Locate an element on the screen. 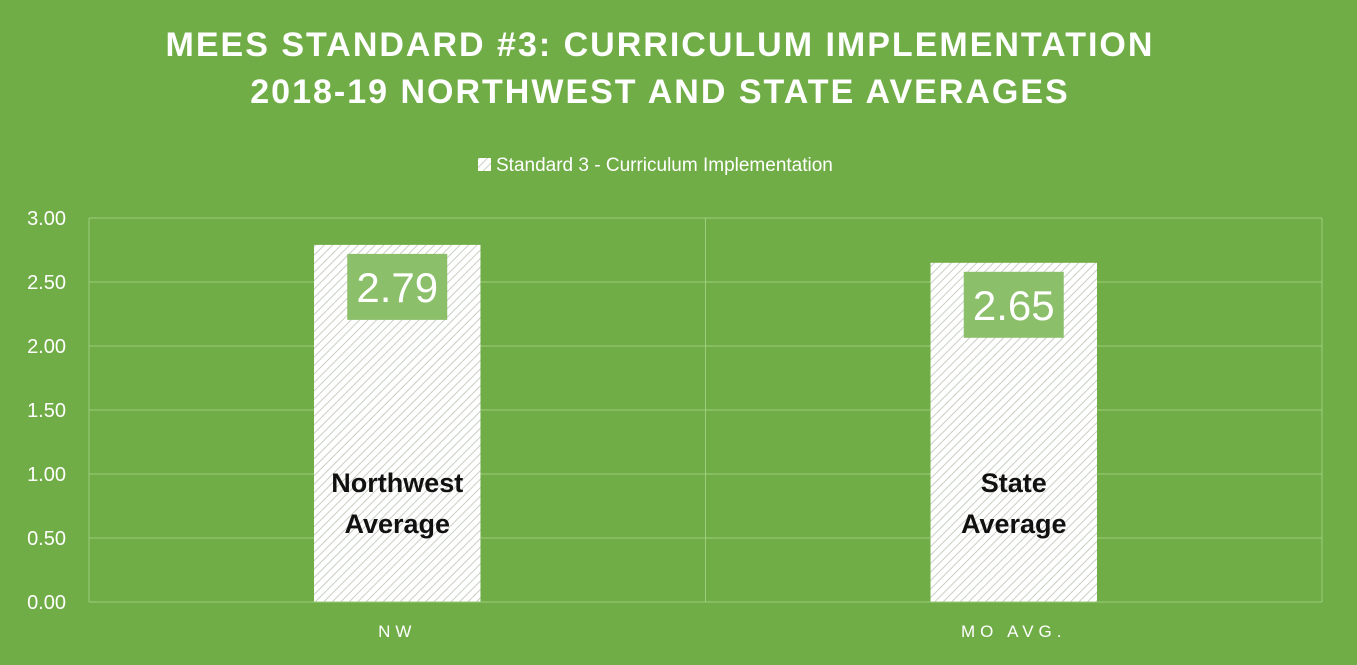 The image size is (1357, 665). bar-annotation-line: Northwest is located at coordinates (397, 483).